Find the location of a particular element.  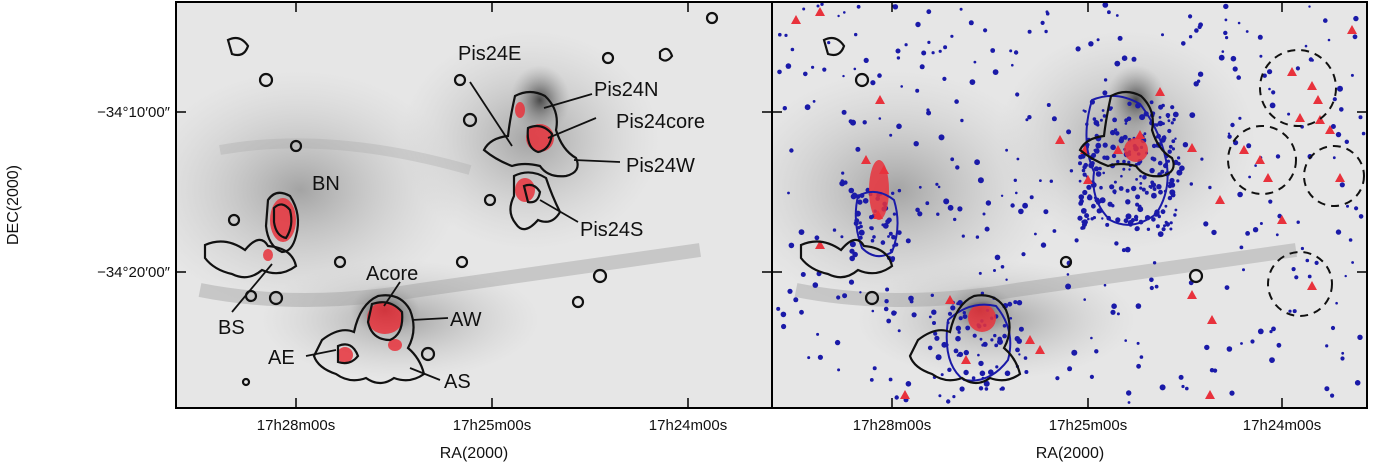

label-pis24s: Pis24S is located at coordinates (611, 230).